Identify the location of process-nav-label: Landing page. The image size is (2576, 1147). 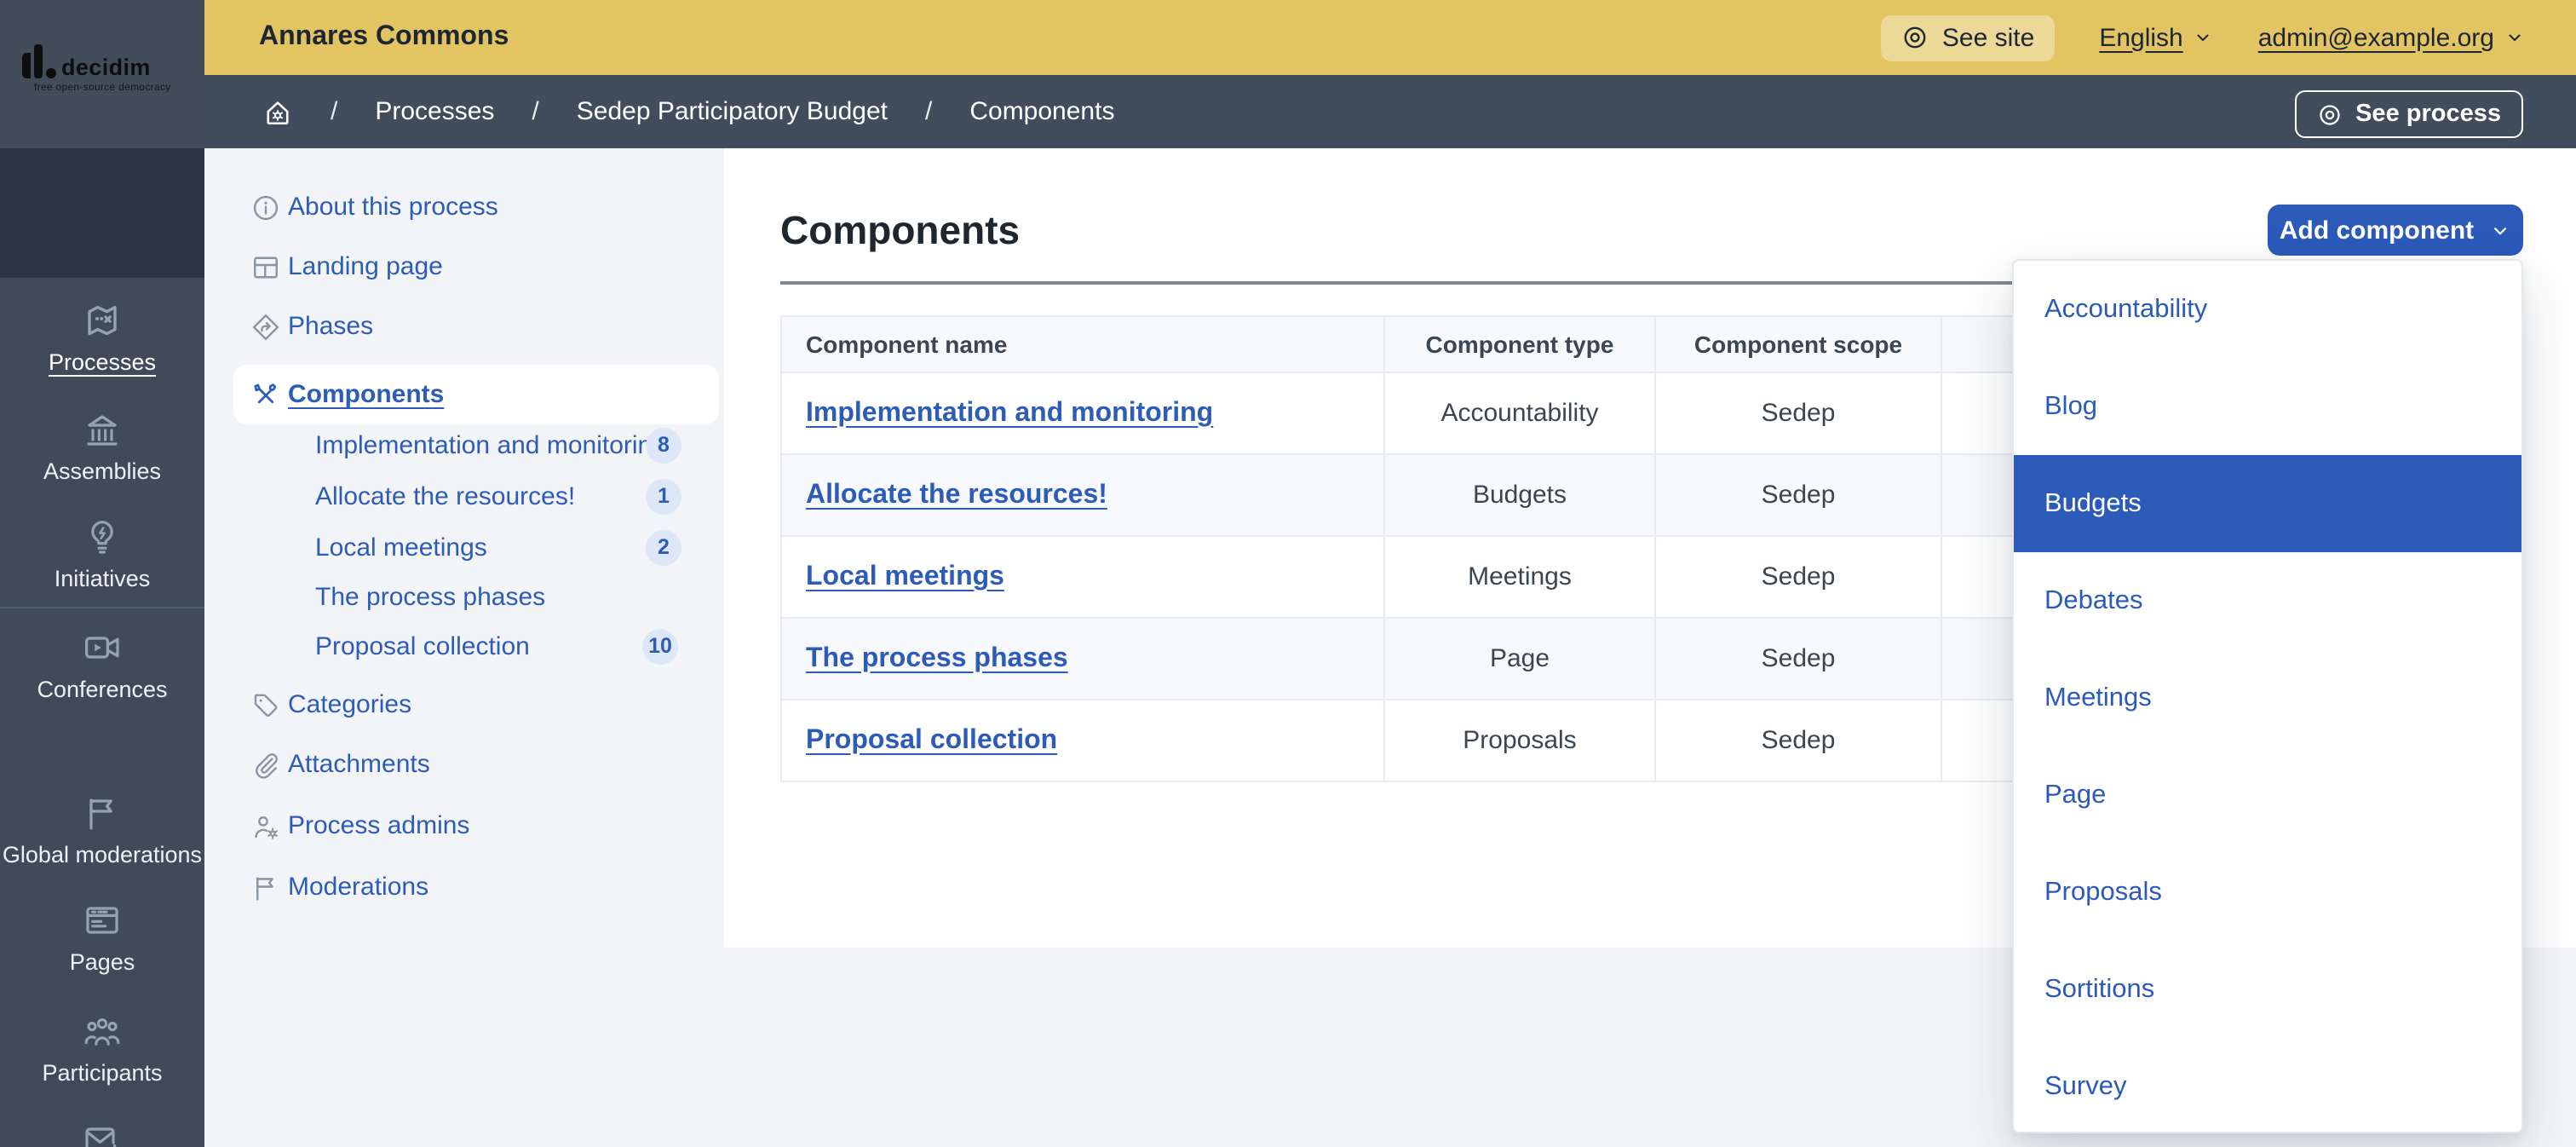
(365, 266).